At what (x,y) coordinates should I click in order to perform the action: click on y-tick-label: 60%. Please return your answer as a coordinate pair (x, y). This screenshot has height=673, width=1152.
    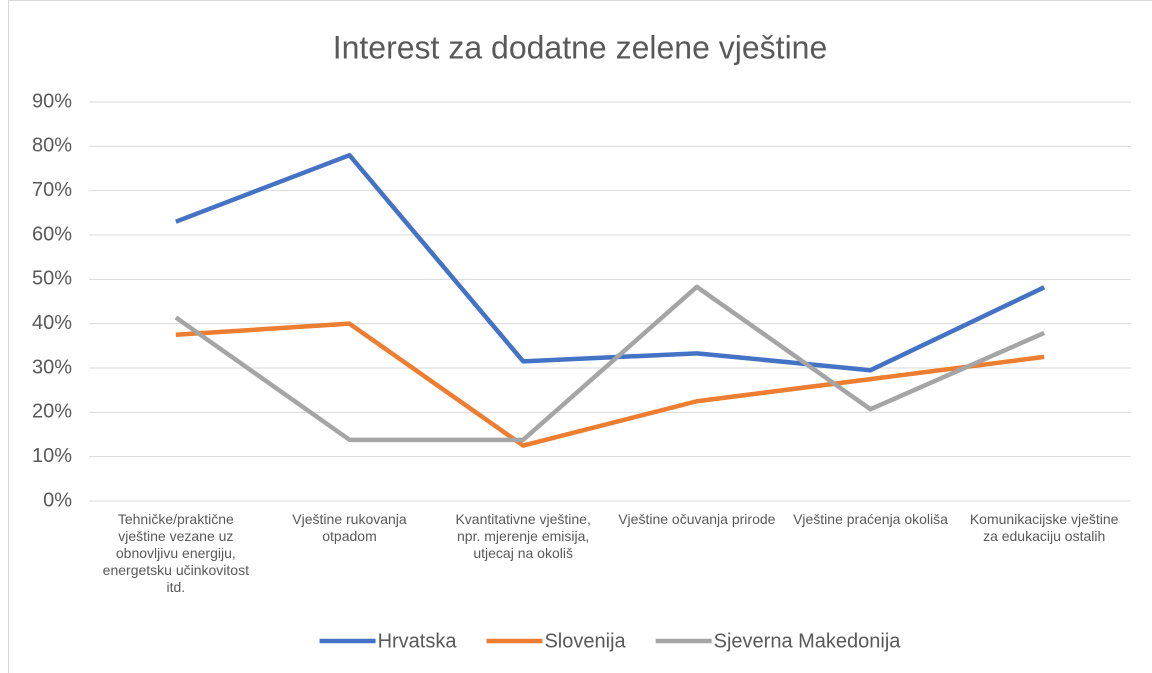
    Looking at the image, I should click on (52, 234).